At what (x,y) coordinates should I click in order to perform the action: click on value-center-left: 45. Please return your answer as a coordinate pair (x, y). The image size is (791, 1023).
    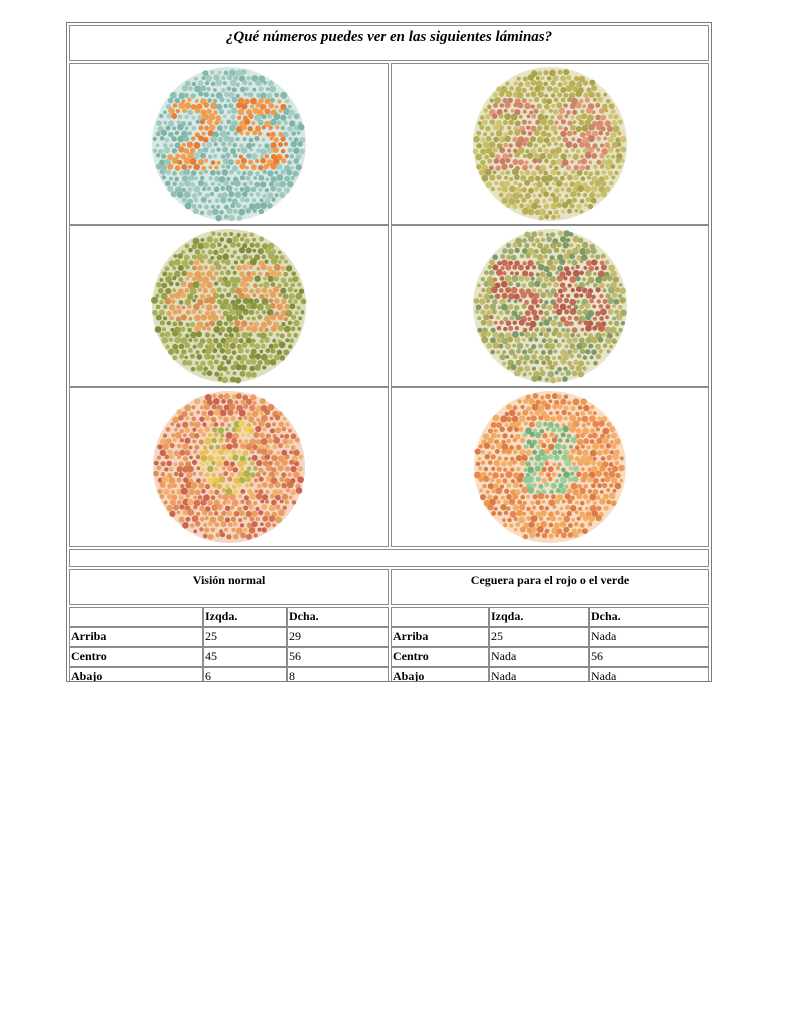
    Looking at the image, I should click on (245, 657).